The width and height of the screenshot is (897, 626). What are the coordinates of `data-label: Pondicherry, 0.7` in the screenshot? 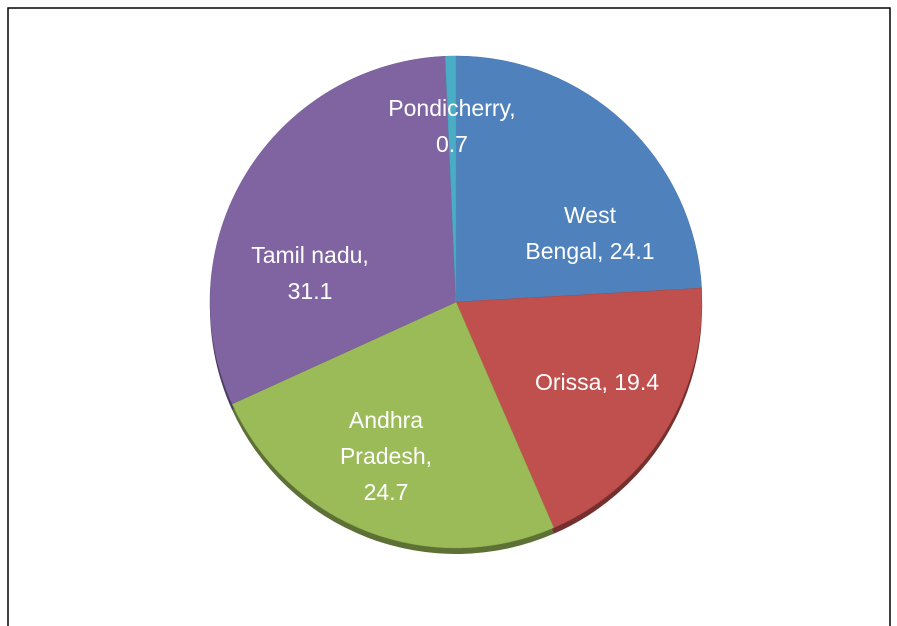 It's located at (451, 126).